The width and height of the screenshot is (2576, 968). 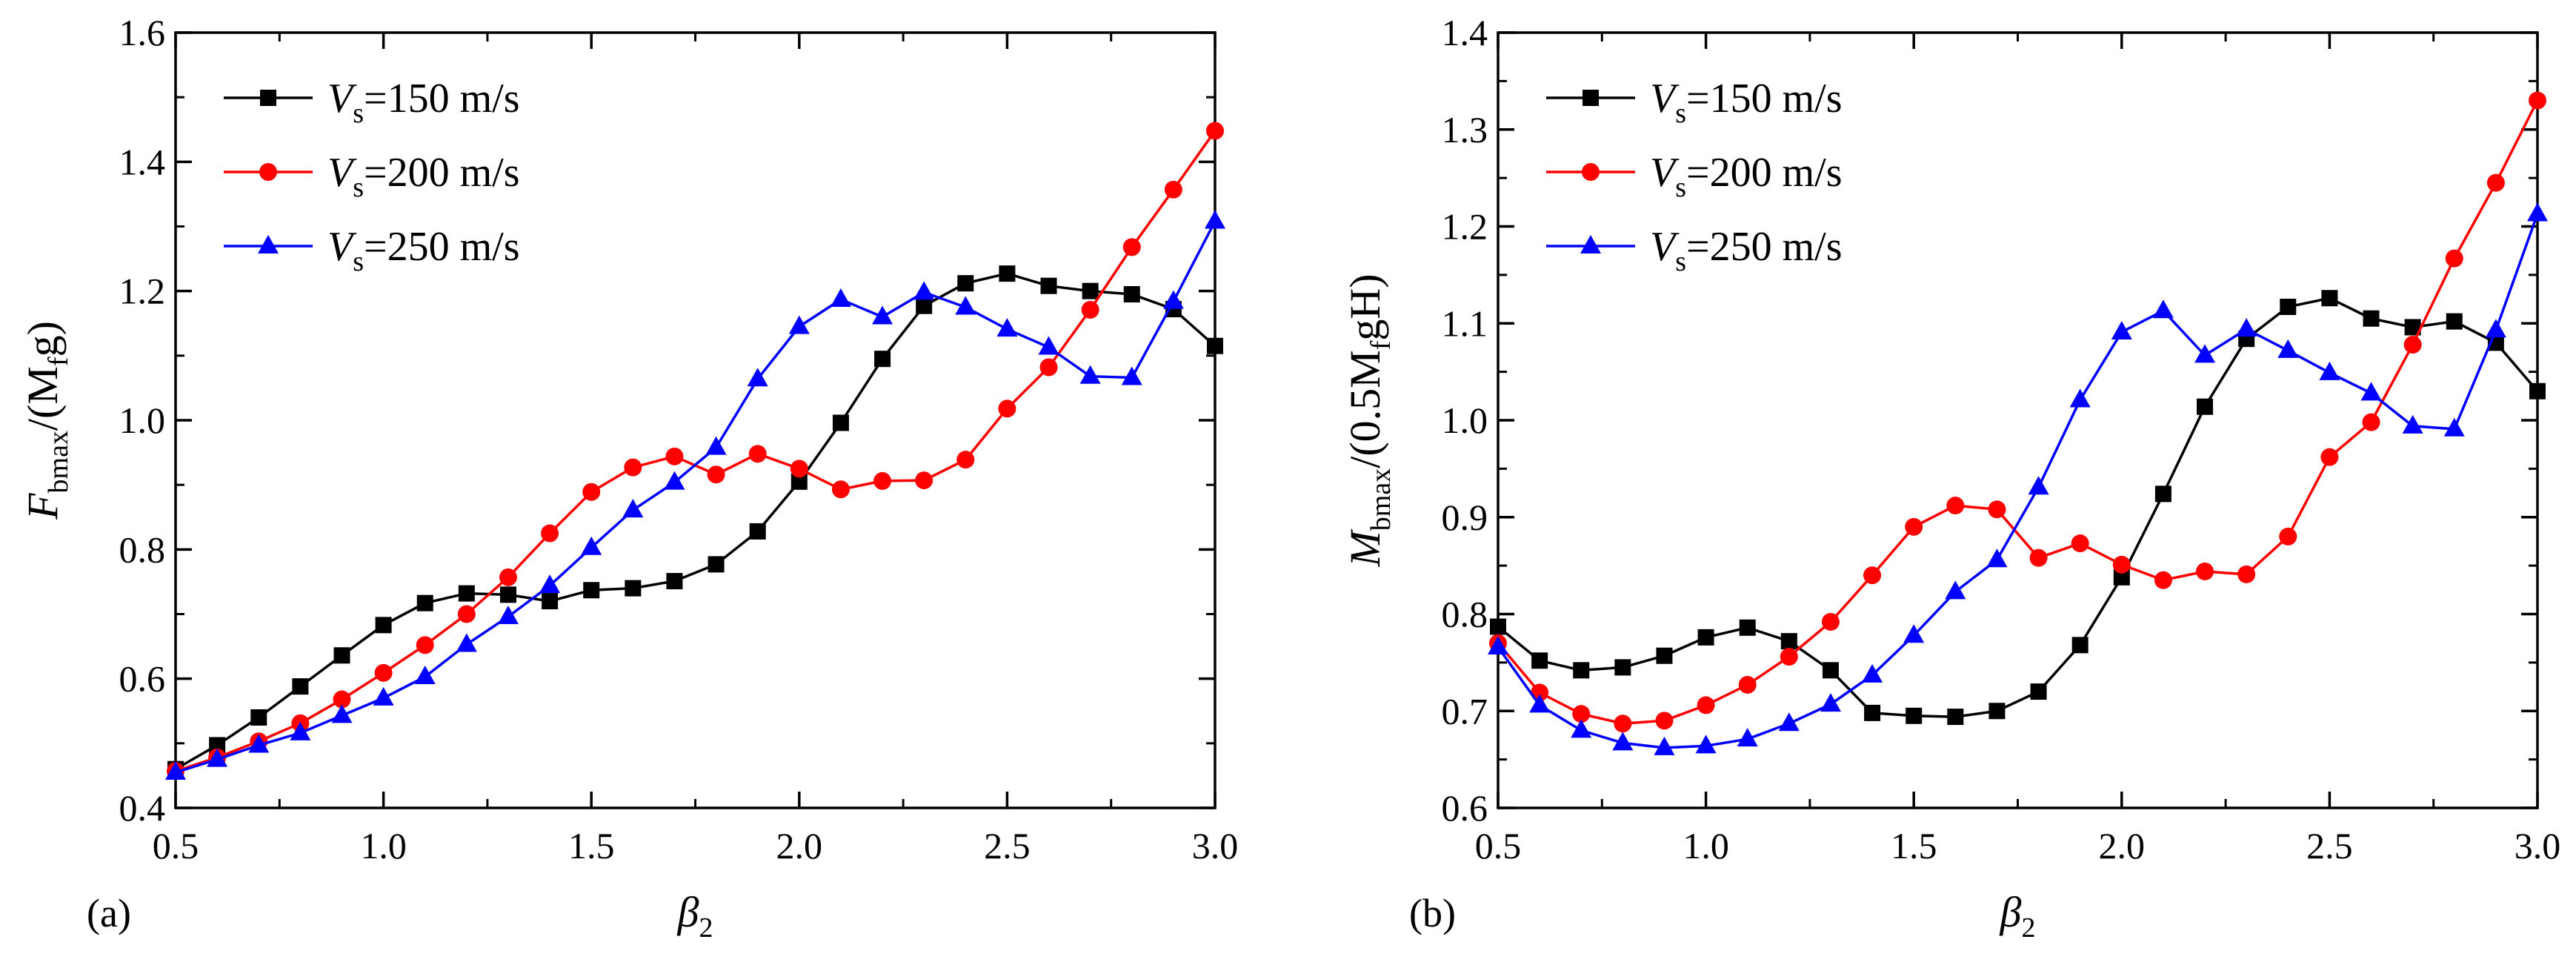 I want to click on y-axis-title-part: M, so click(x=1365, y=548).